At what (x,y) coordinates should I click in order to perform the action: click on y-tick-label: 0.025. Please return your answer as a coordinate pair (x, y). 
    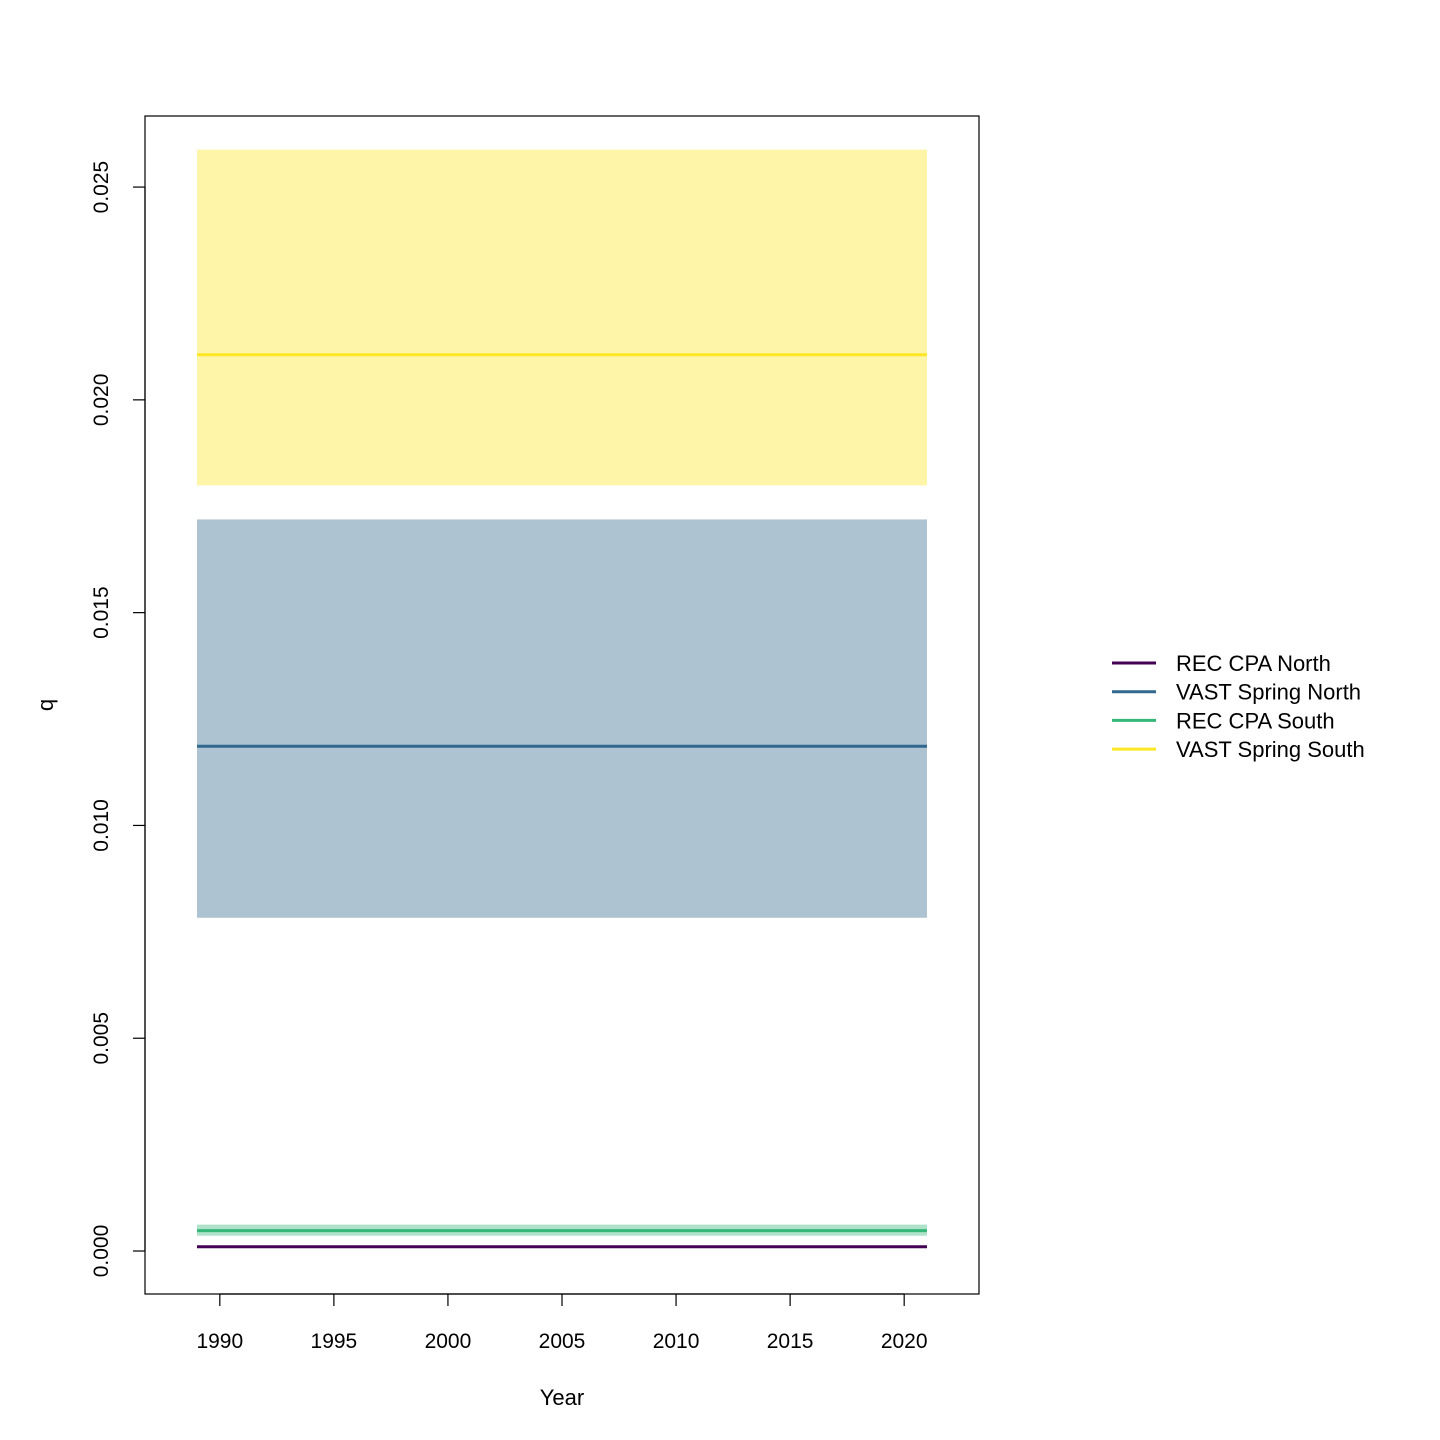
    Looking at the image, I should click on (101, 187).